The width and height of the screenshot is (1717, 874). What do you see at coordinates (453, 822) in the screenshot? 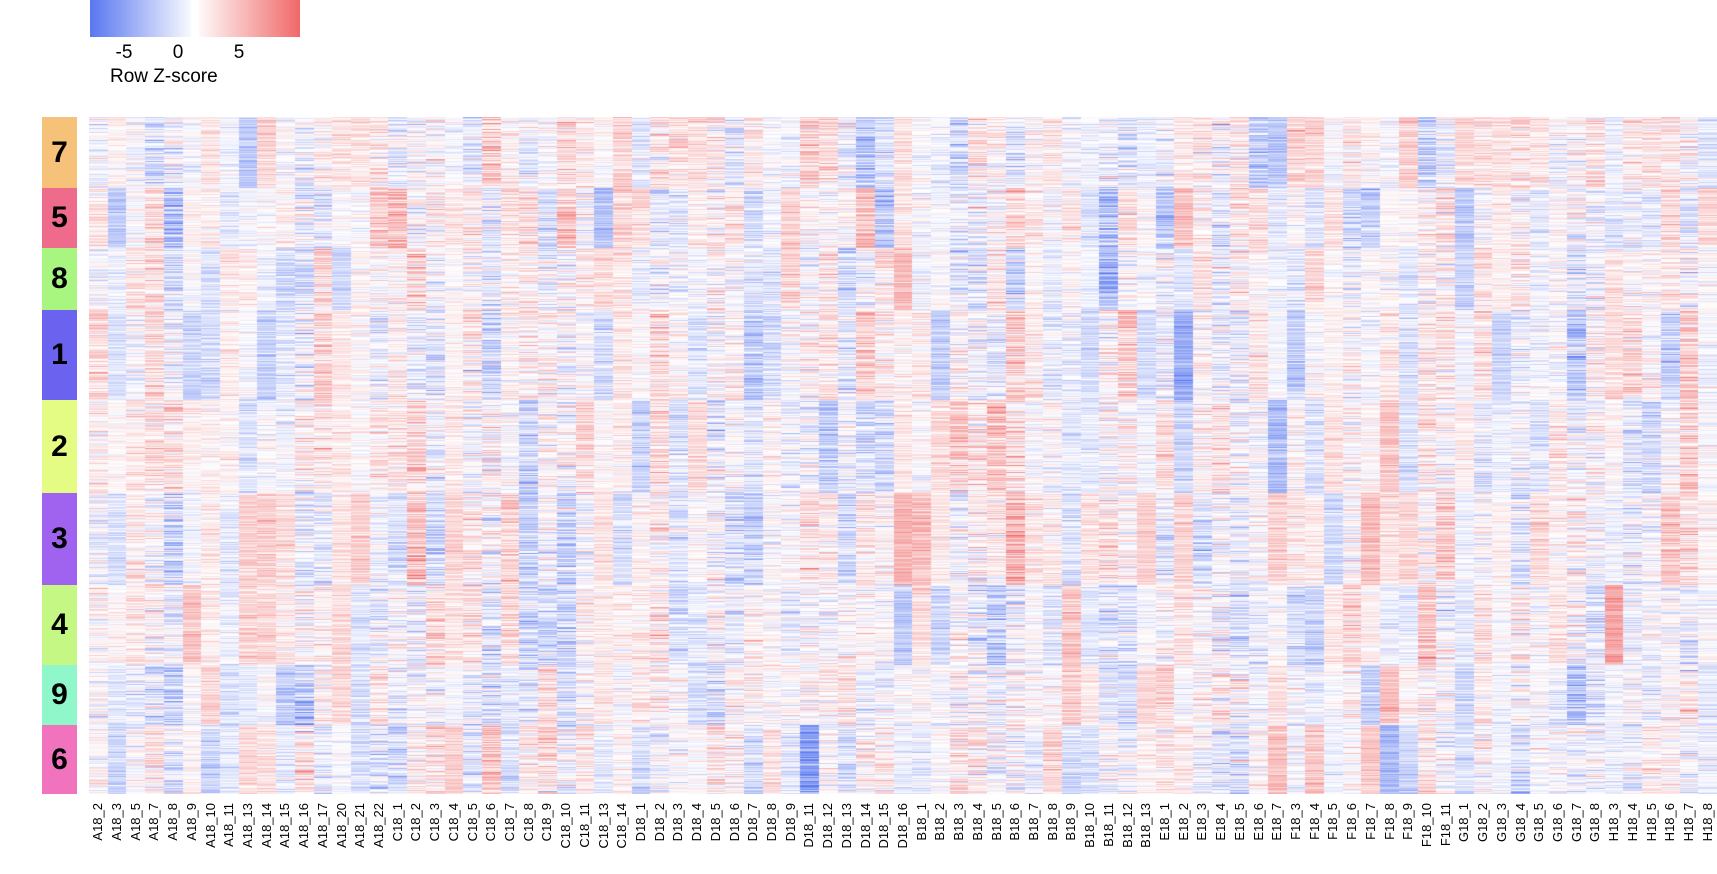
I see `x-tick-label: C18_4` at bounding box center [453, 822].